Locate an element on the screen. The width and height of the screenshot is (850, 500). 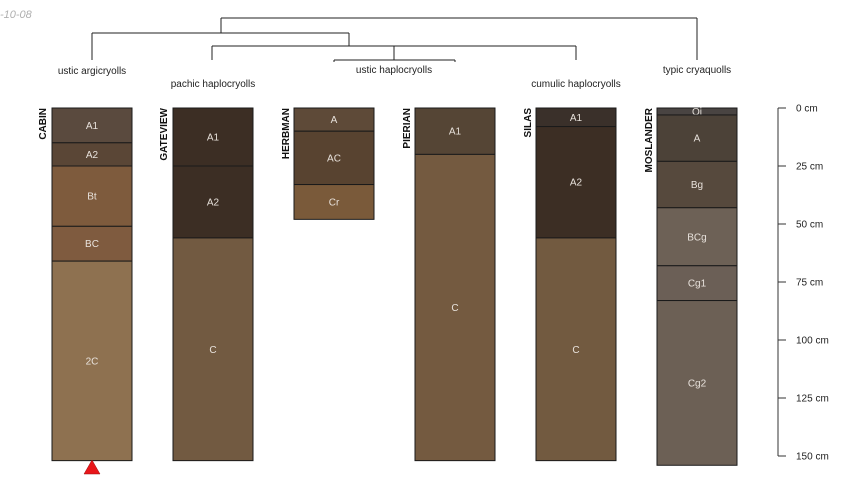
horizon-label: BC is located at coordinates (92, 244).